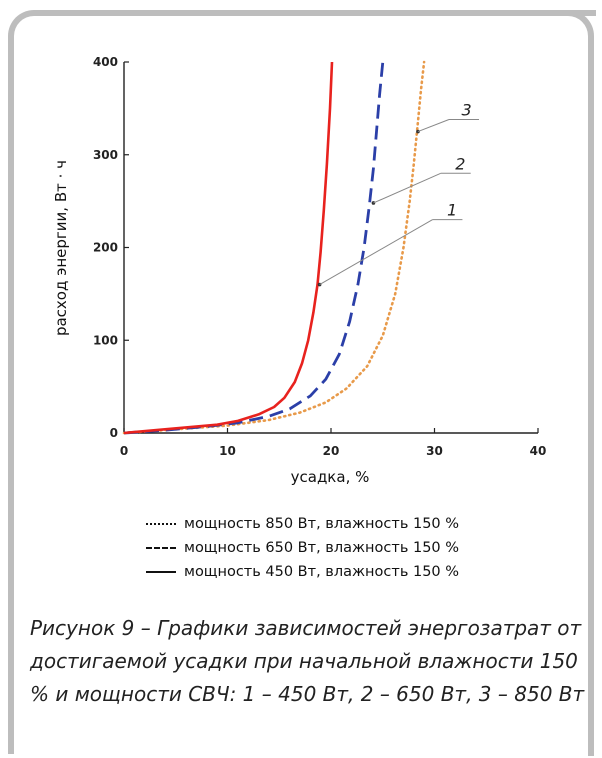 Image resolution: width=602 pixels, height=758 pixels. Describe the element at coordinates (105, 62) in the screenshot. I see `y-tick-label: 400` at that location.